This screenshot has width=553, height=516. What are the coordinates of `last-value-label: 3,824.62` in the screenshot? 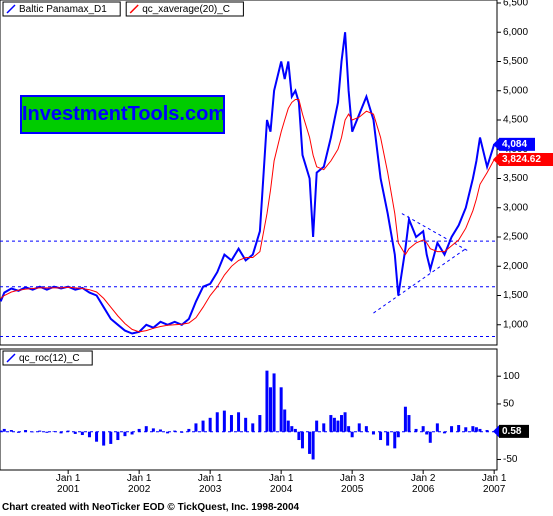 It's located at (521, 159).